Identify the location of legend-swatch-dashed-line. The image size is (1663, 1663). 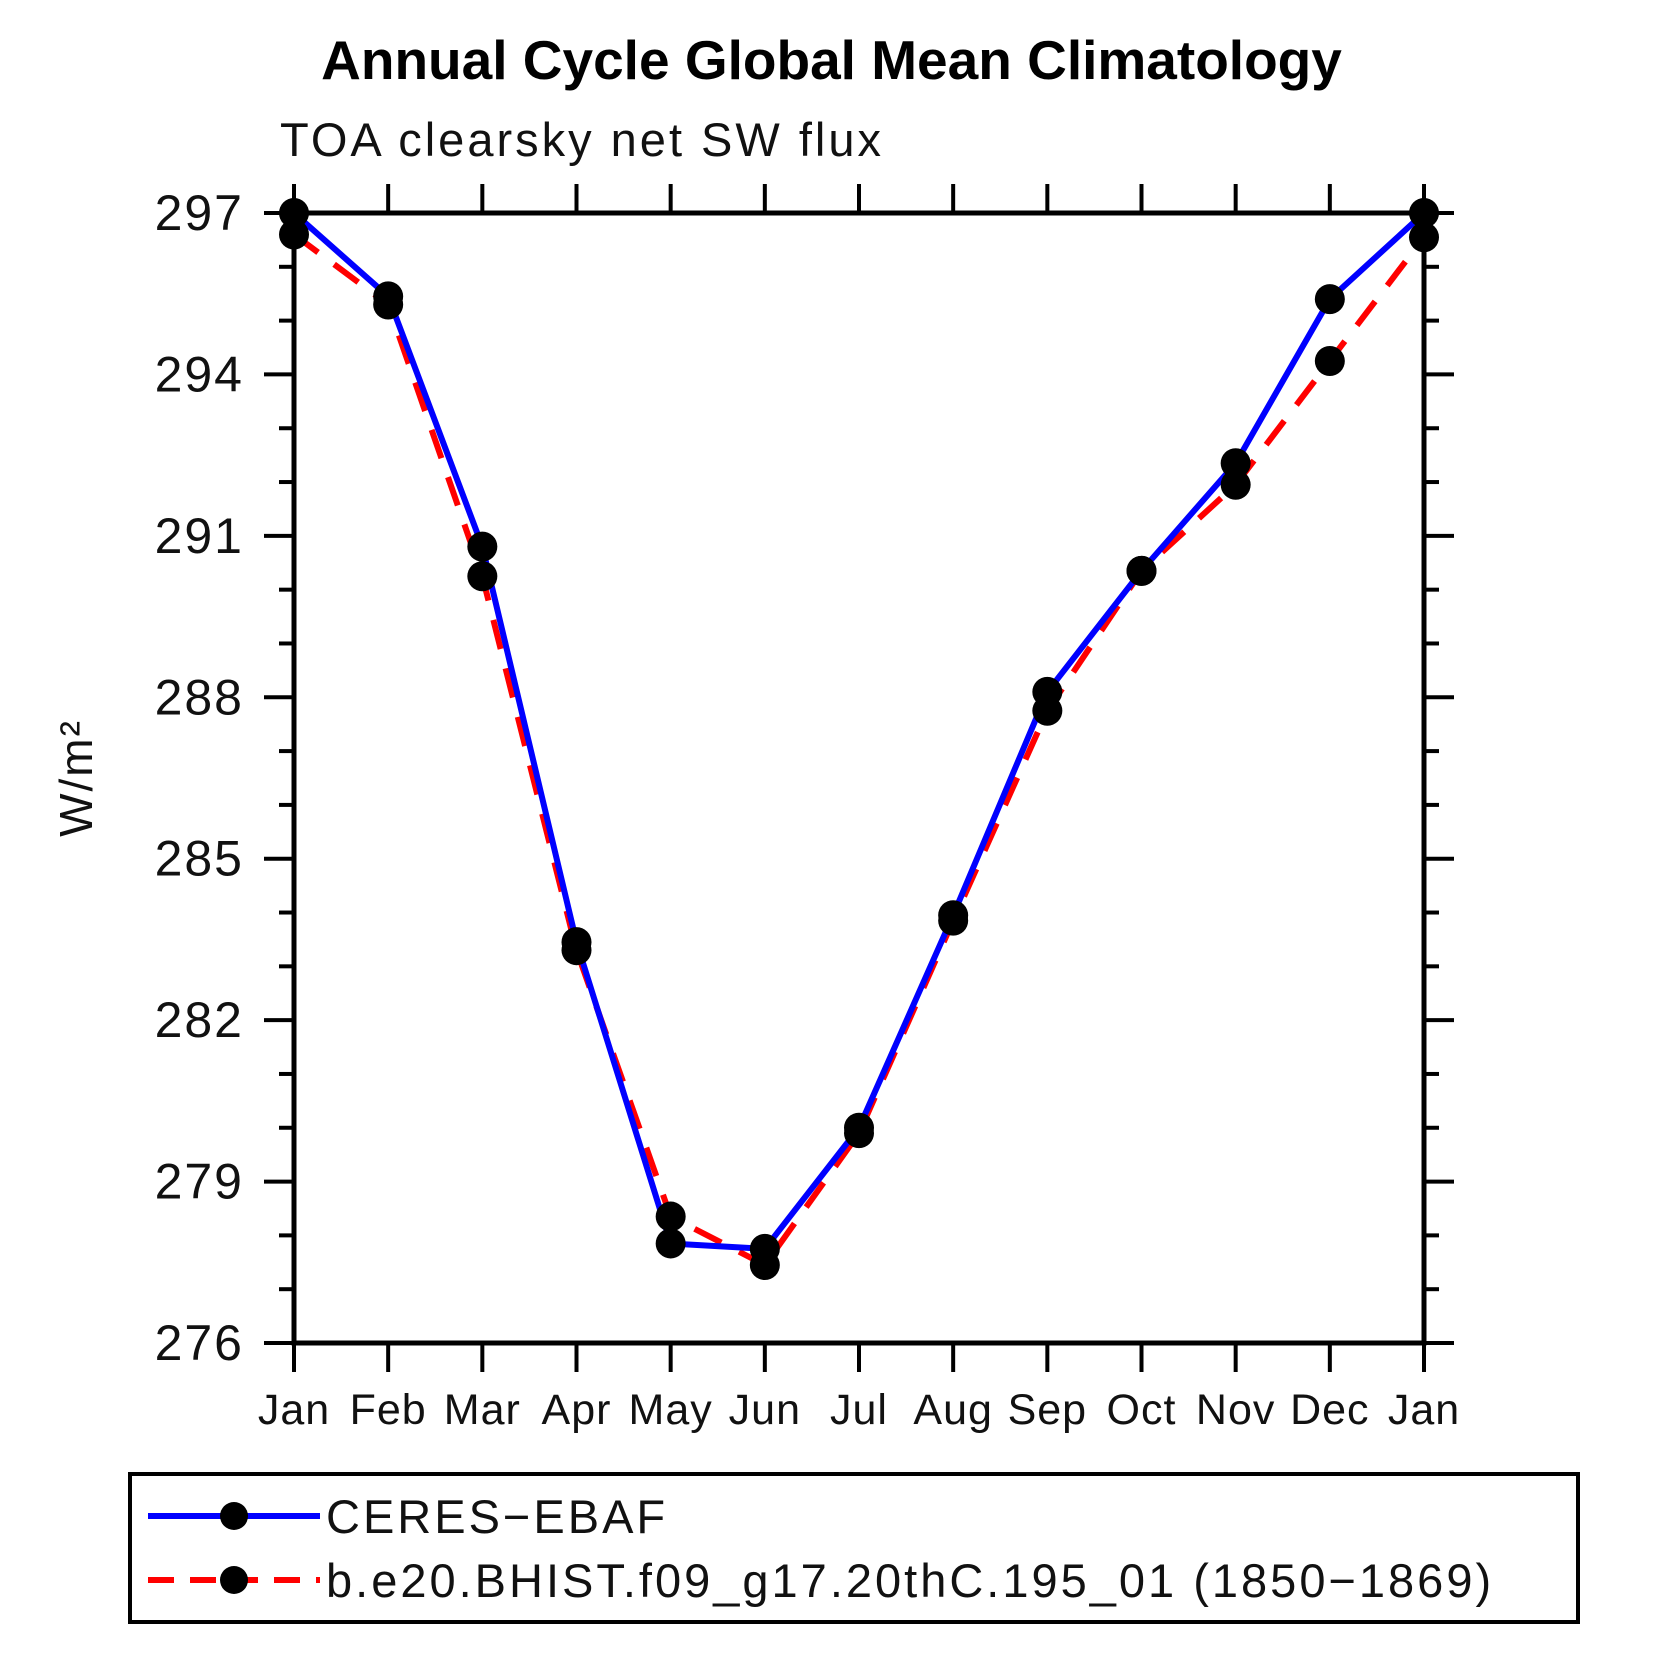
(234, 1580).